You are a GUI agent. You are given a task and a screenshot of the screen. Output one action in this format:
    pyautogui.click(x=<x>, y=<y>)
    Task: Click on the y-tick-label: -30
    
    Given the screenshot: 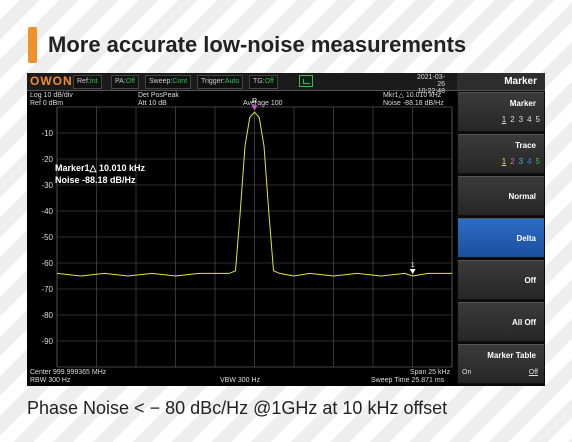 What is the action you would take?
    pyautogui.click(x=47, y=185)
    